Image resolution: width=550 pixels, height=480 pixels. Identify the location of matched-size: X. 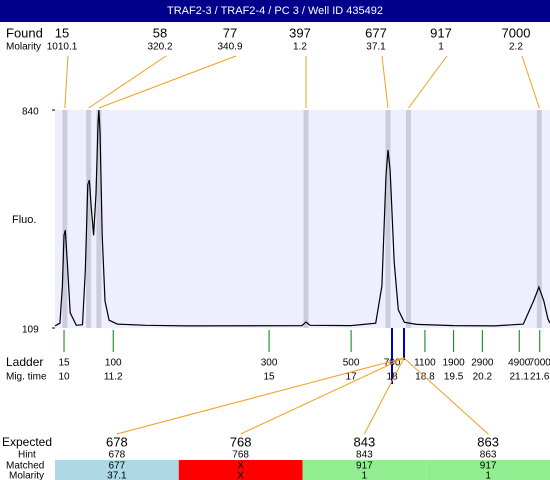
(240, 466).